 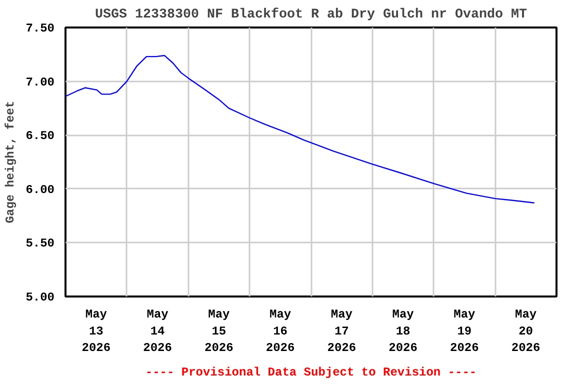 What do you see at coordinates (40, 243) in the screenshot?
I see `y-tick-label: 5.50` at bounding box center [40, 243].